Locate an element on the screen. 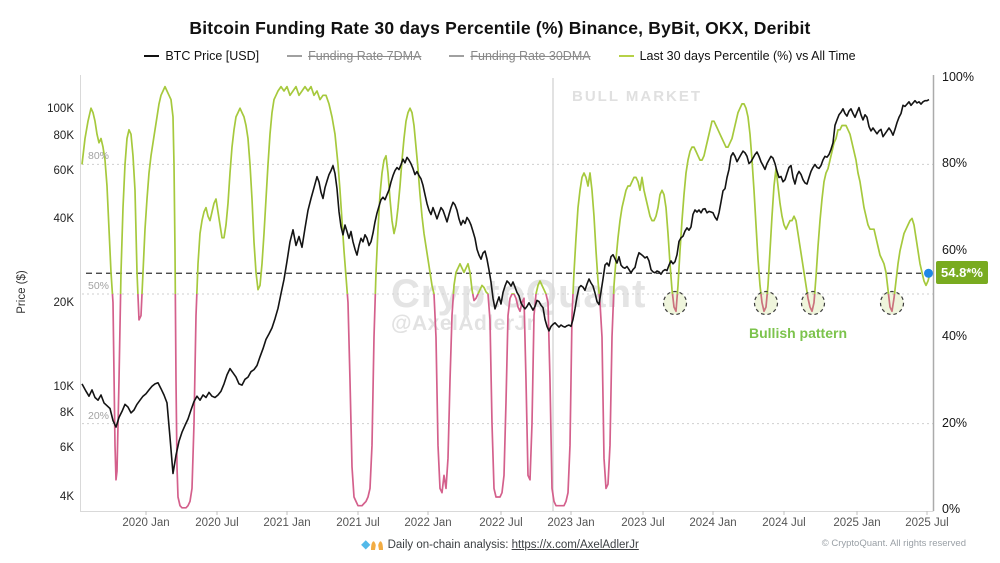 The height and width of the screenshot is (563, 1000). legend-item-2: Funding Rate 30DMA is located at coordinates (520, 56).